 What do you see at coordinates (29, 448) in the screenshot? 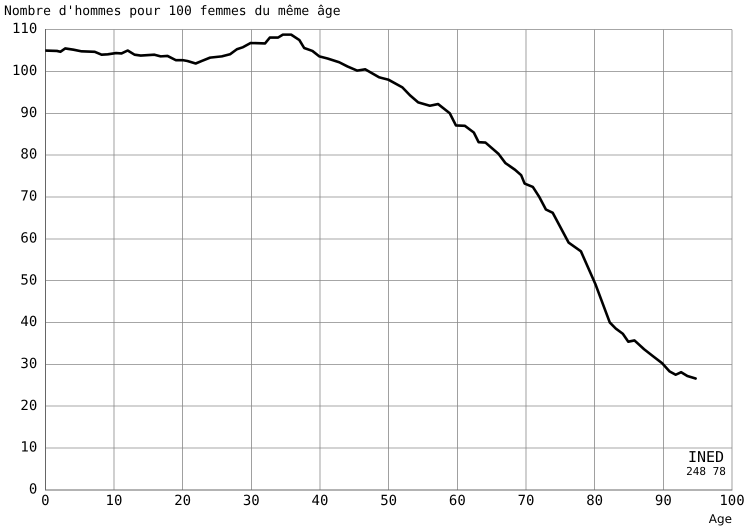
I see `y-tick-label: 10` at bounding box center [29, 448].